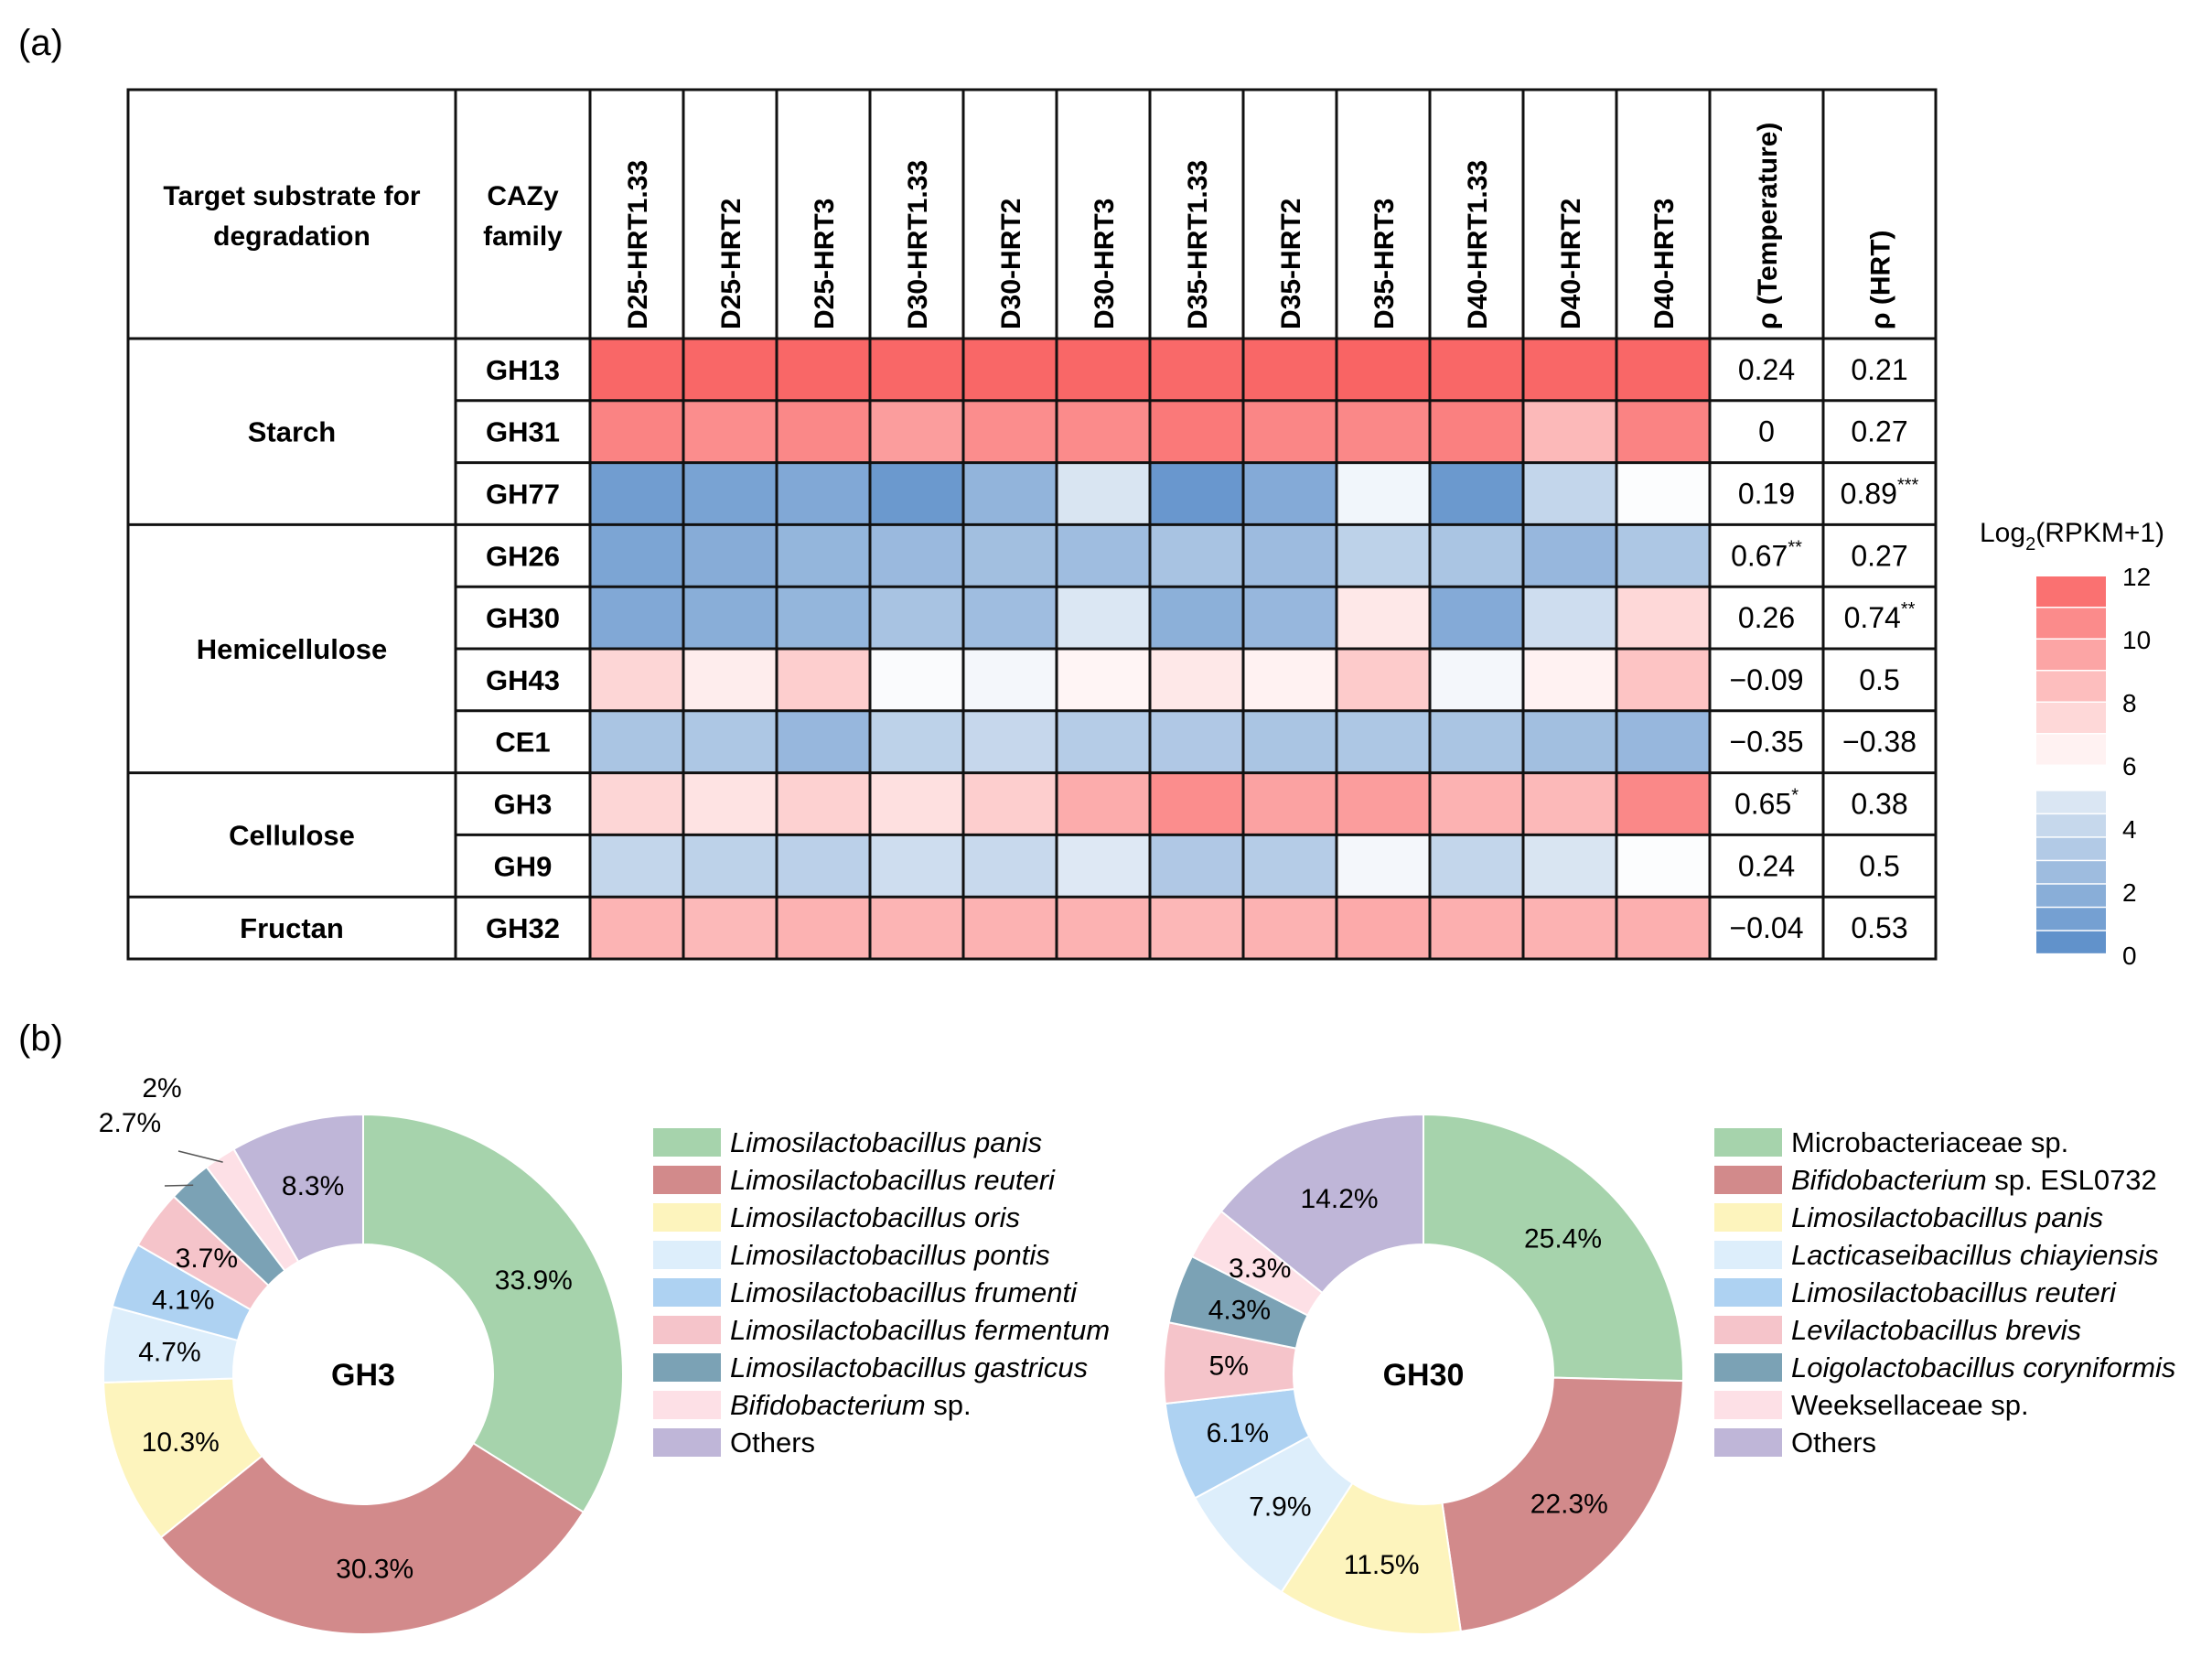 This screenshot has height=1658, width=2212. Describe the element at coordinates (2129, 892) in the screenshot. I see `colorbar-tick-2: 2` at that location.